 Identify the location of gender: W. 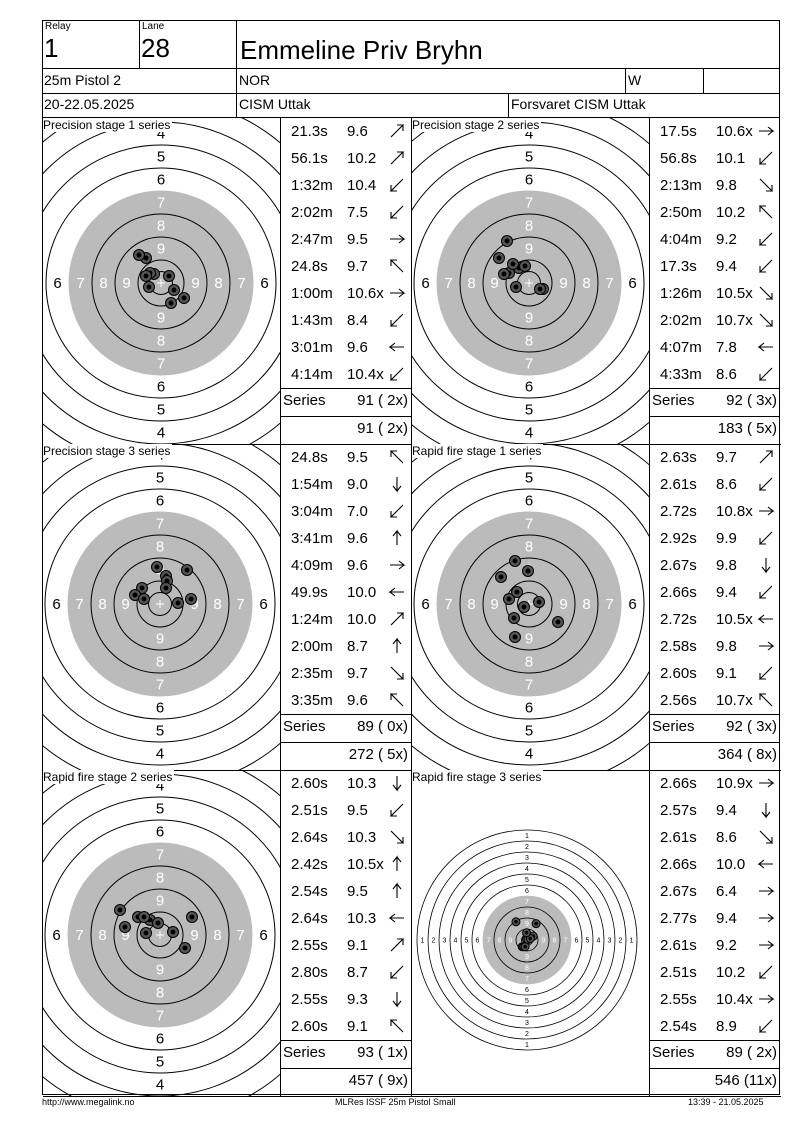
(635, 80).